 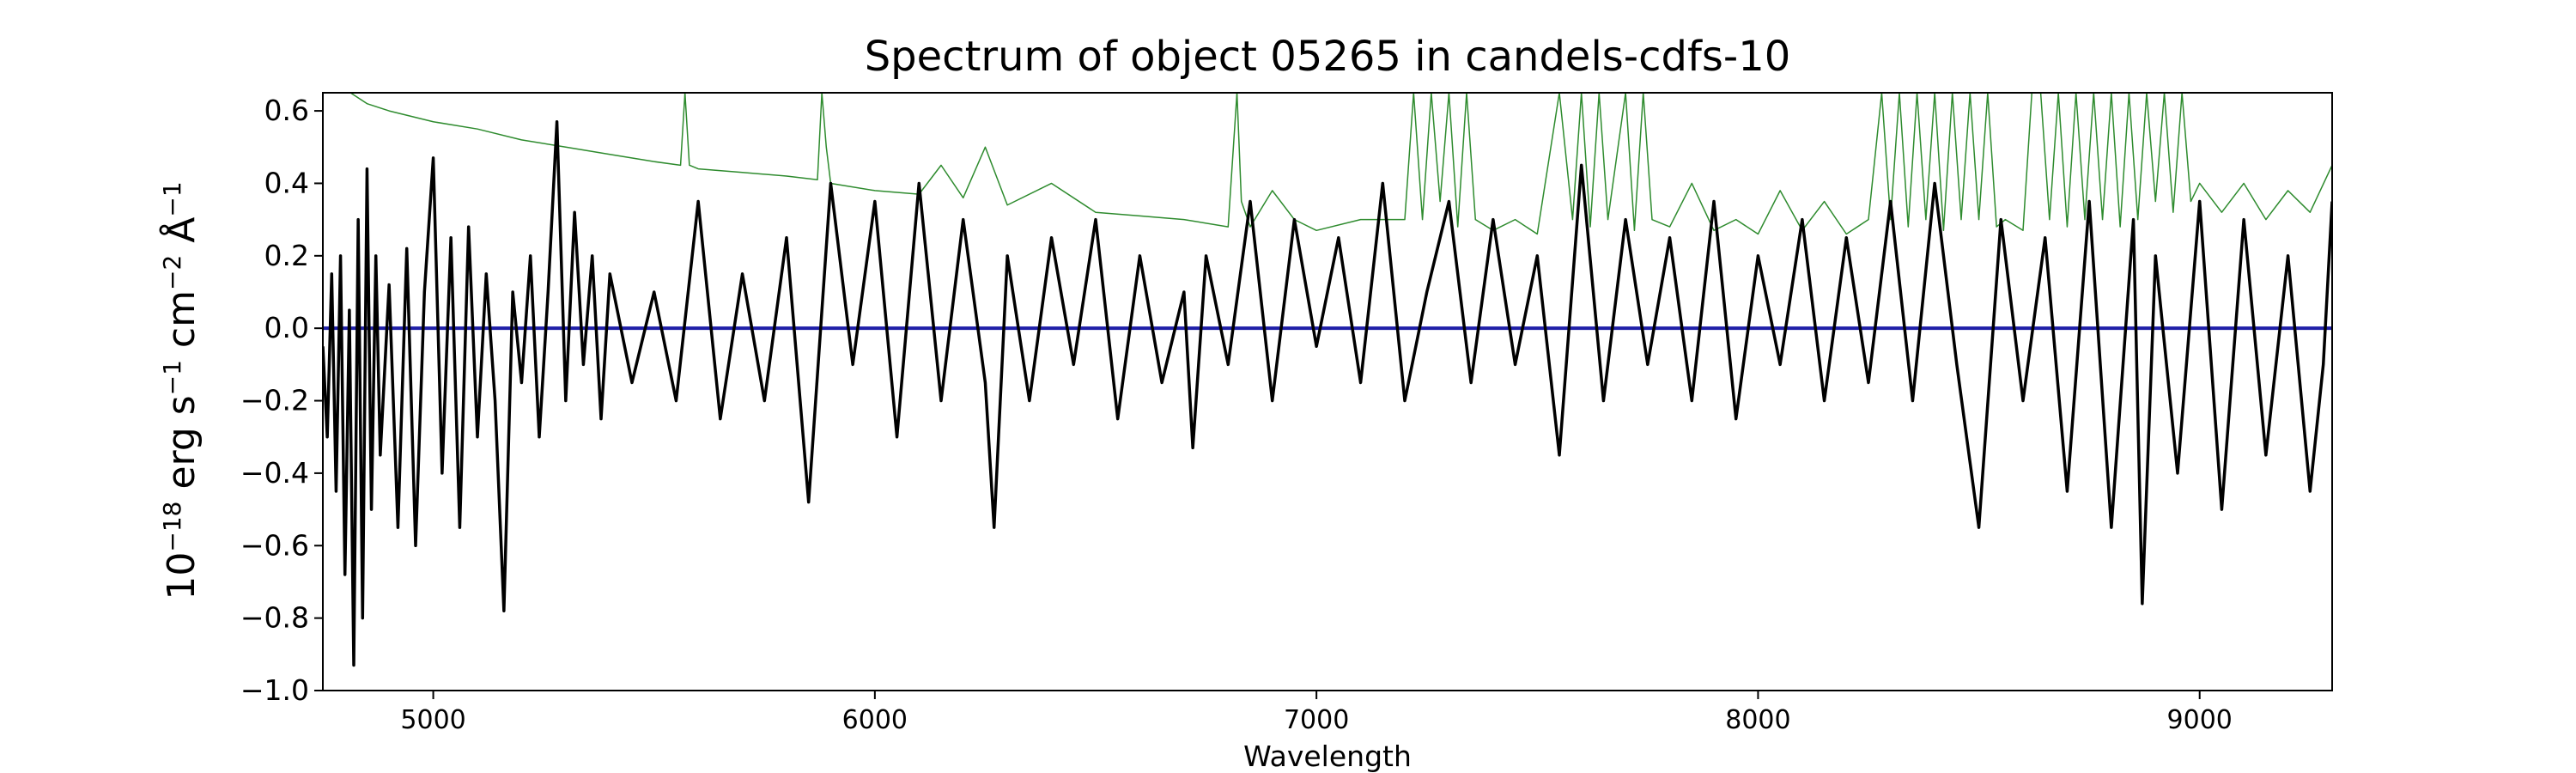 I want to click on y-tick-label: 0.2, so click(x=286, y=255).